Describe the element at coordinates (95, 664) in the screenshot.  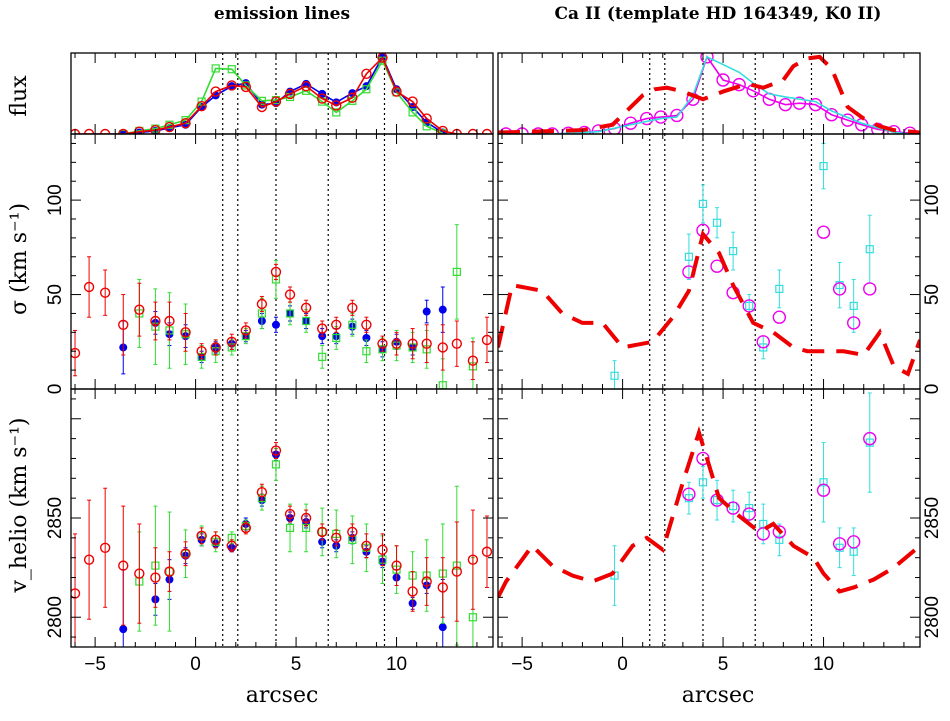
I see `x-tick-label: −5` at that location.